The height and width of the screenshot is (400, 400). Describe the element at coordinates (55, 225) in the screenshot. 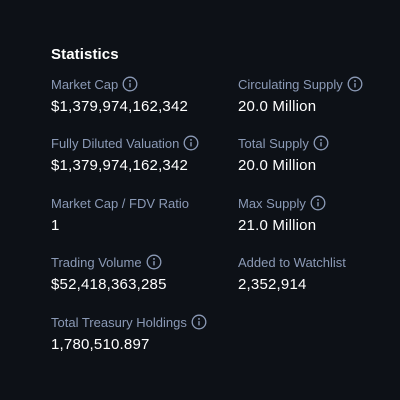

I see `stat-value: 1` at that location.